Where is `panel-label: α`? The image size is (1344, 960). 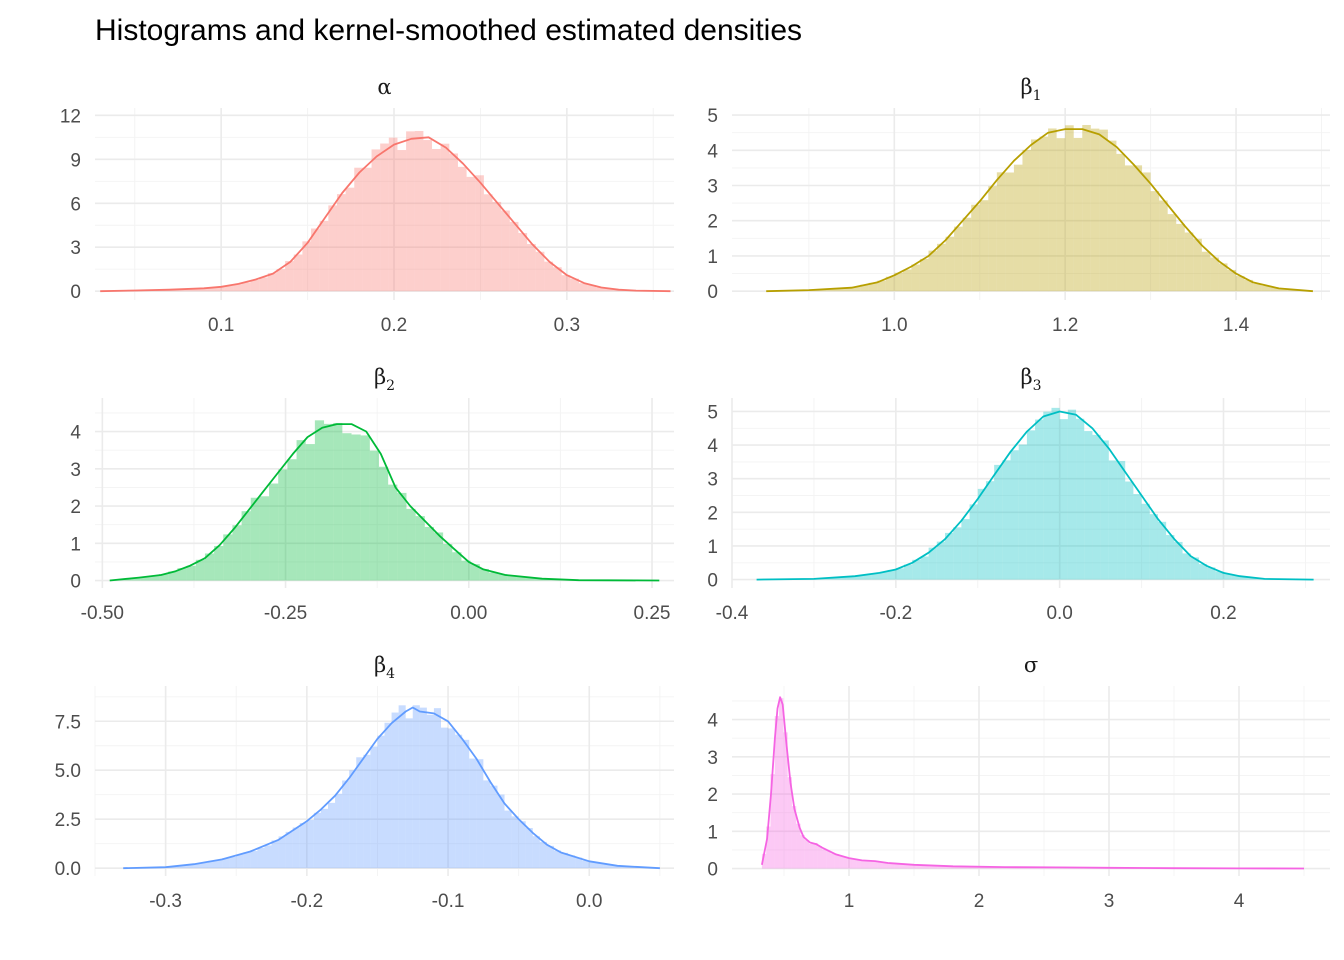 panel-label: α is located at coordinates (384, 87).